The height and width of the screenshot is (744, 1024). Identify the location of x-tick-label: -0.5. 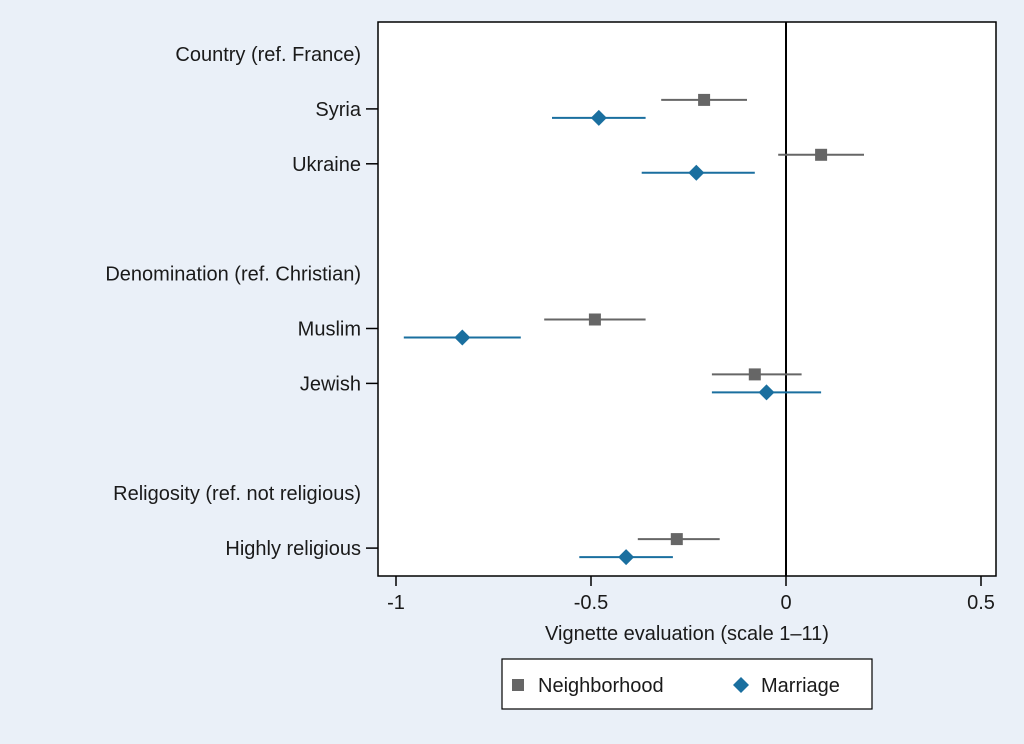
(591, 603).